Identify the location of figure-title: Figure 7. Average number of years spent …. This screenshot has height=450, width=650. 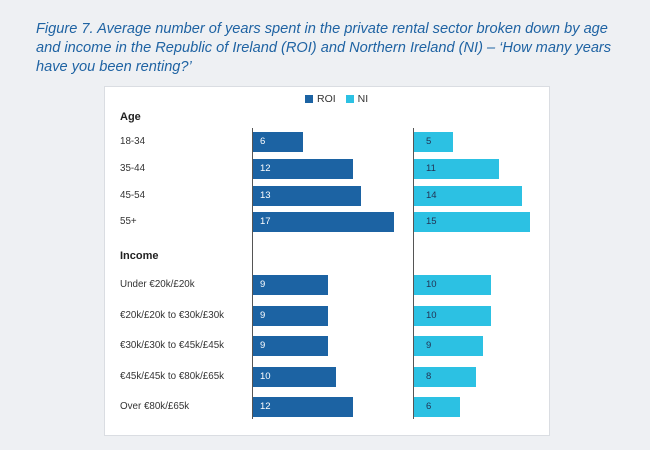
(324, 48).